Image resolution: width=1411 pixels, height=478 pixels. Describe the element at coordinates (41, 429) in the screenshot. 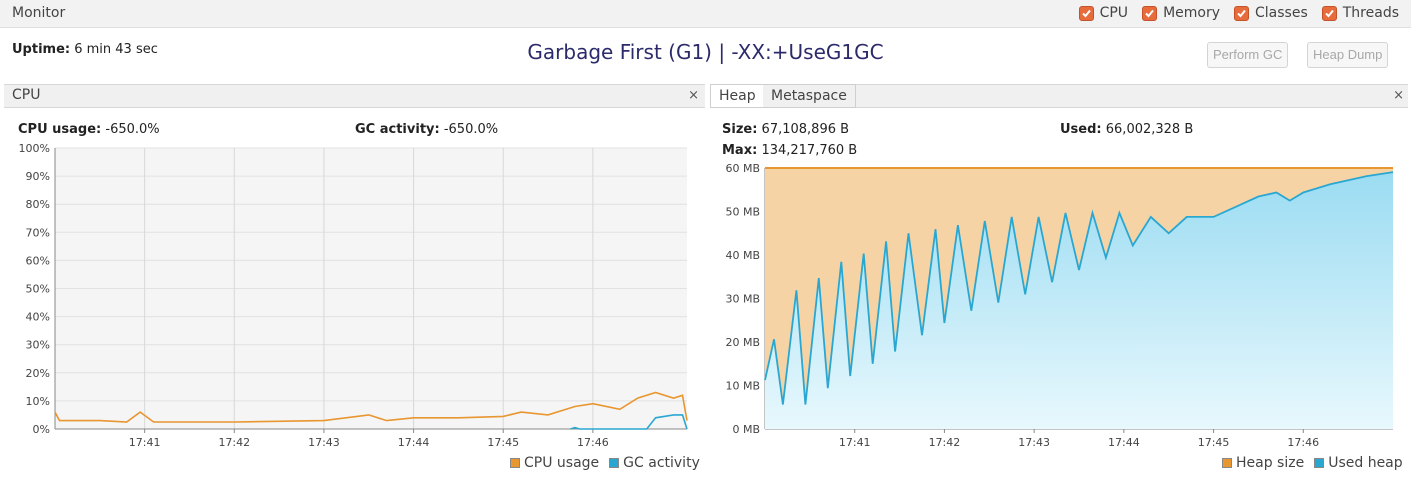

I see `y-tick-label: 0%` at that location.